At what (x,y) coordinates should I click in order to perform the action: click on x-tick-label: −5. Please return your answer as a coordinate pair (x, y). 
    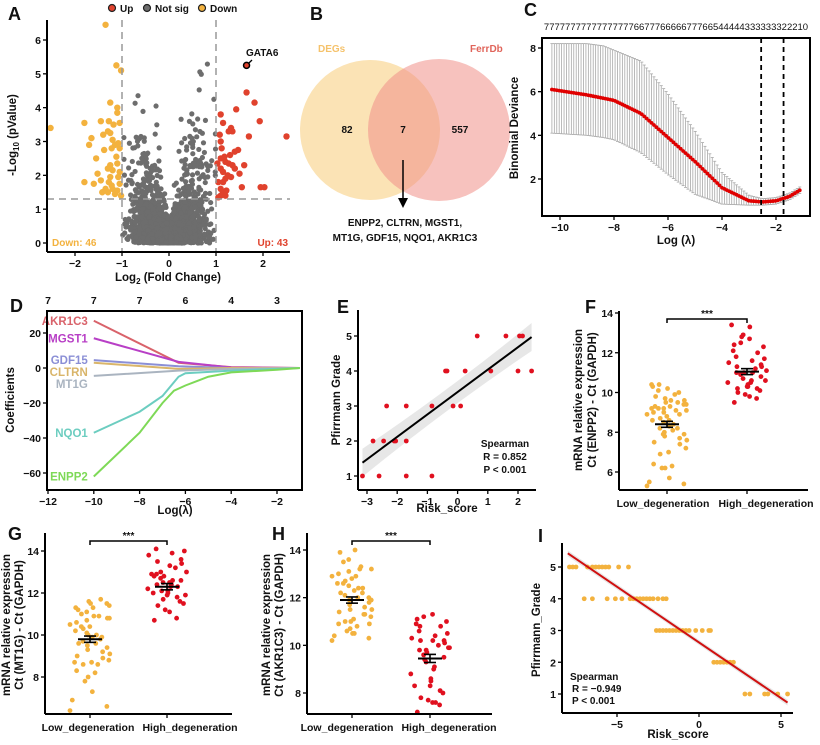
    Looking at the image, I should click on (617, 725).